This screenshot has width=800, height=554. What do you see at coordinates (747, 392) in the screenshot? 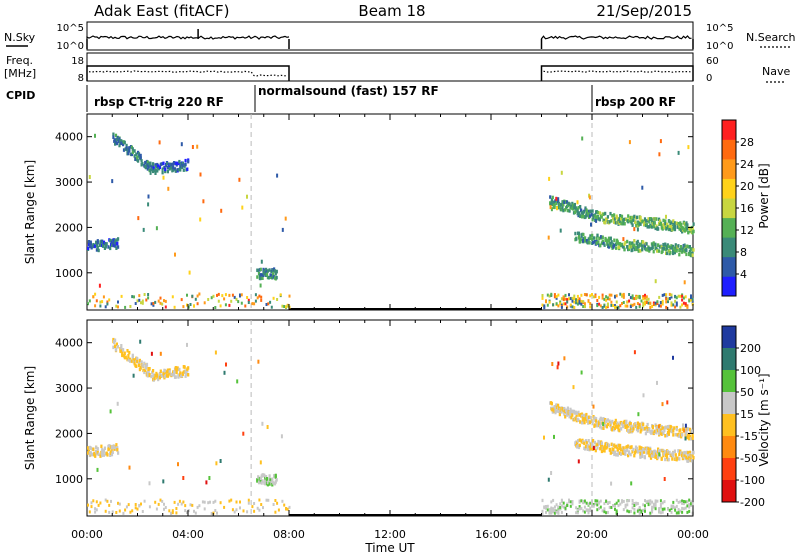
I see `colorbar-tick-label: 50` at bounding box center [747, 392].